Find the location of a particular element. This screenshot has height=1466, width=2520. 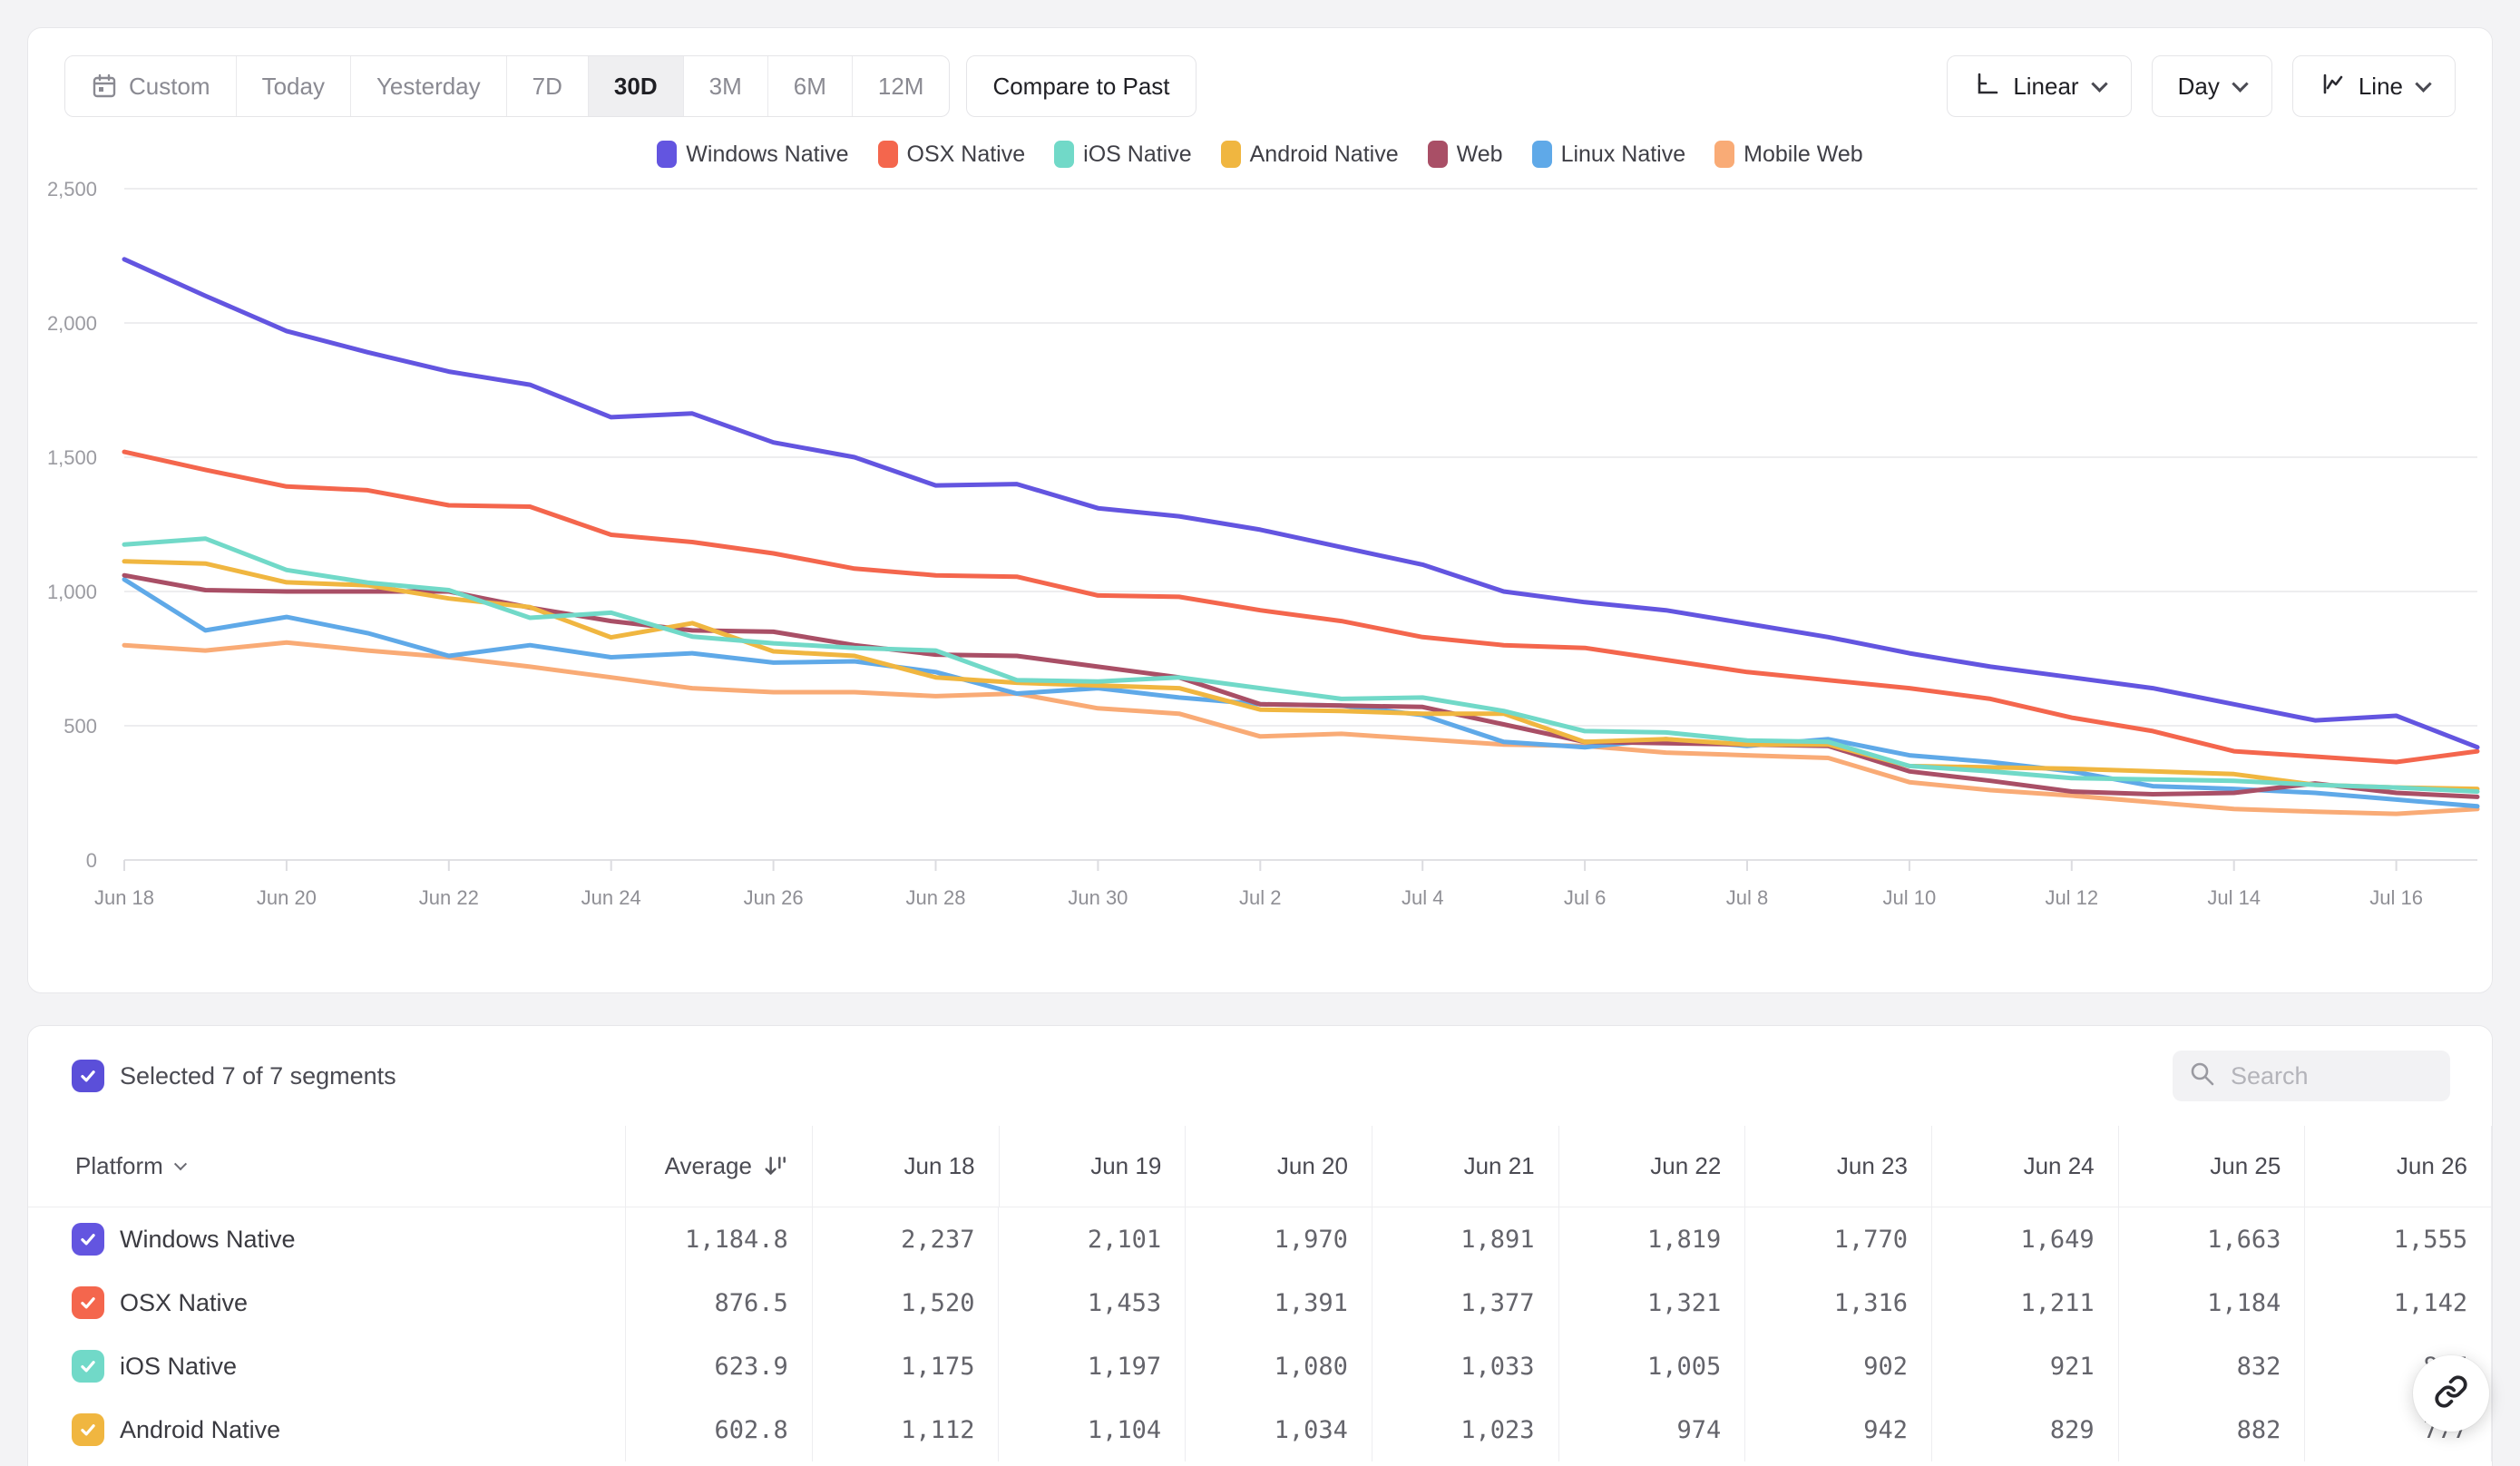

column-header-jun-20: Jun 20 is located at coordinates (1279, 1166).